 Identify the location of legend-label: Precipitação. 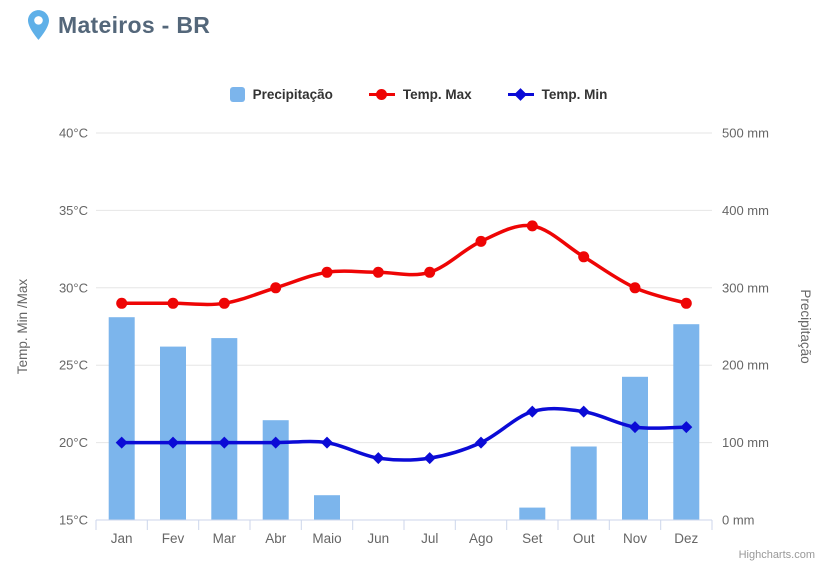
(292, 94).